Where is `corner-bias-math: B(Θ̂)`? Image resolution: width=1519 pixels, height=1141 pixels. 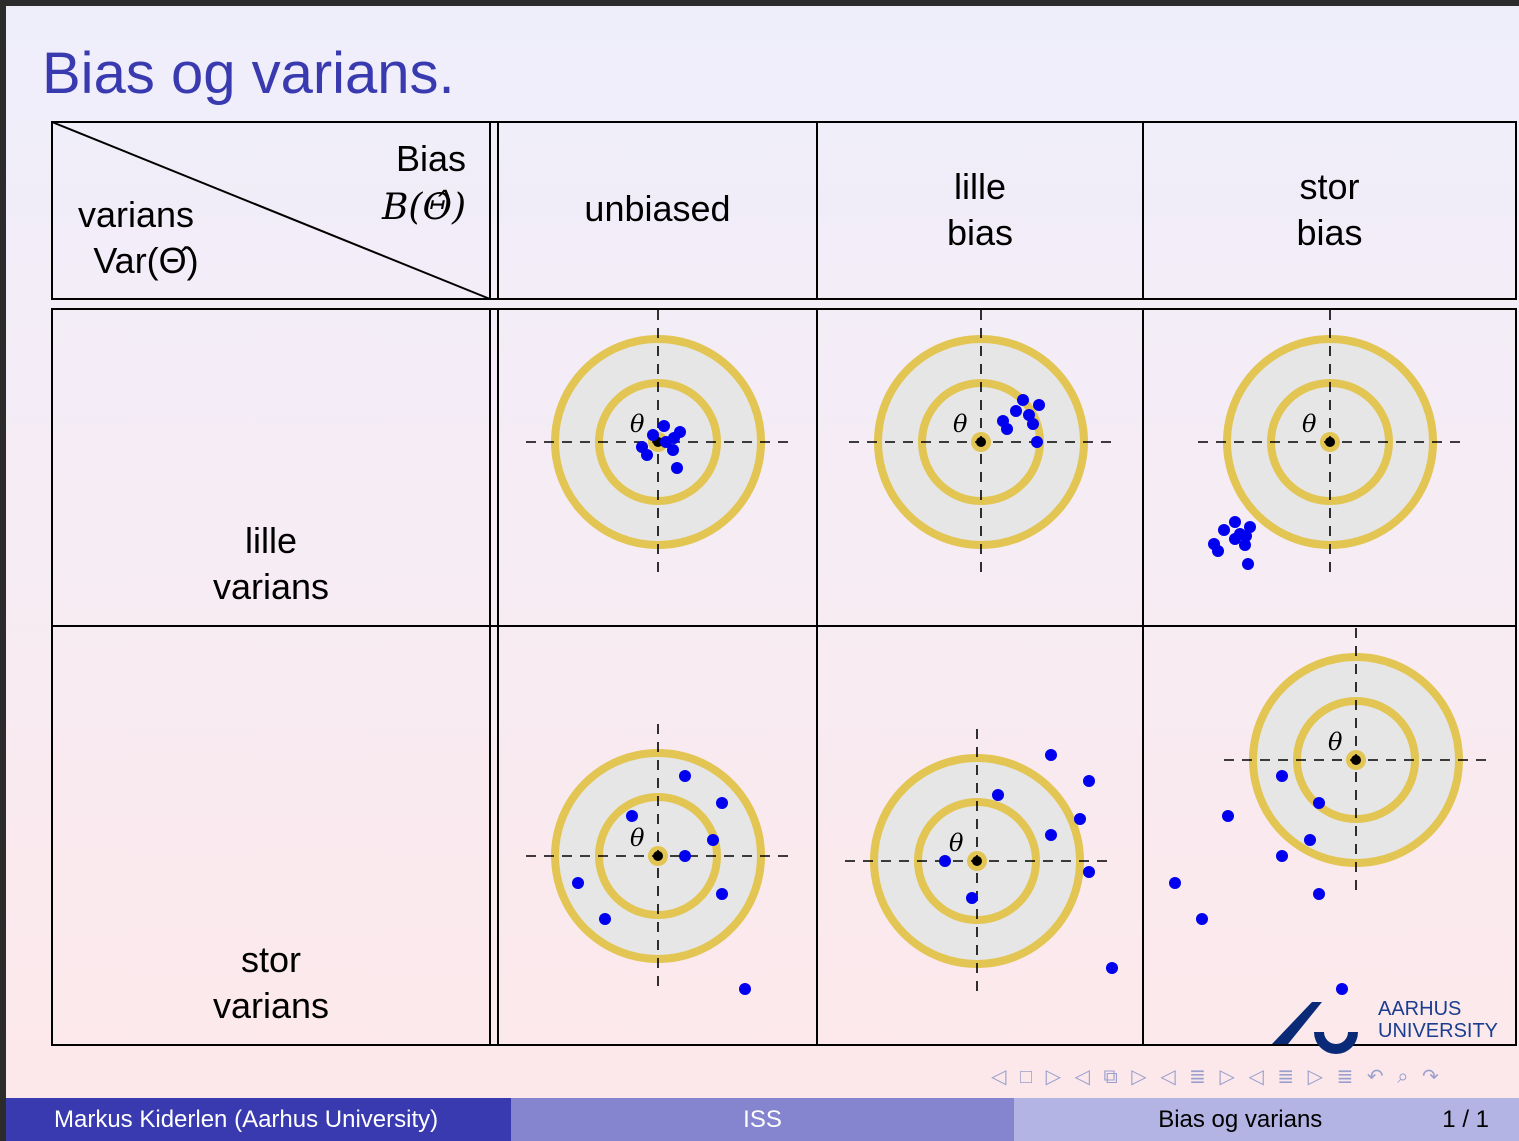
corner-bias-math: B(Θ̂) is located at coordinates (423, 207).